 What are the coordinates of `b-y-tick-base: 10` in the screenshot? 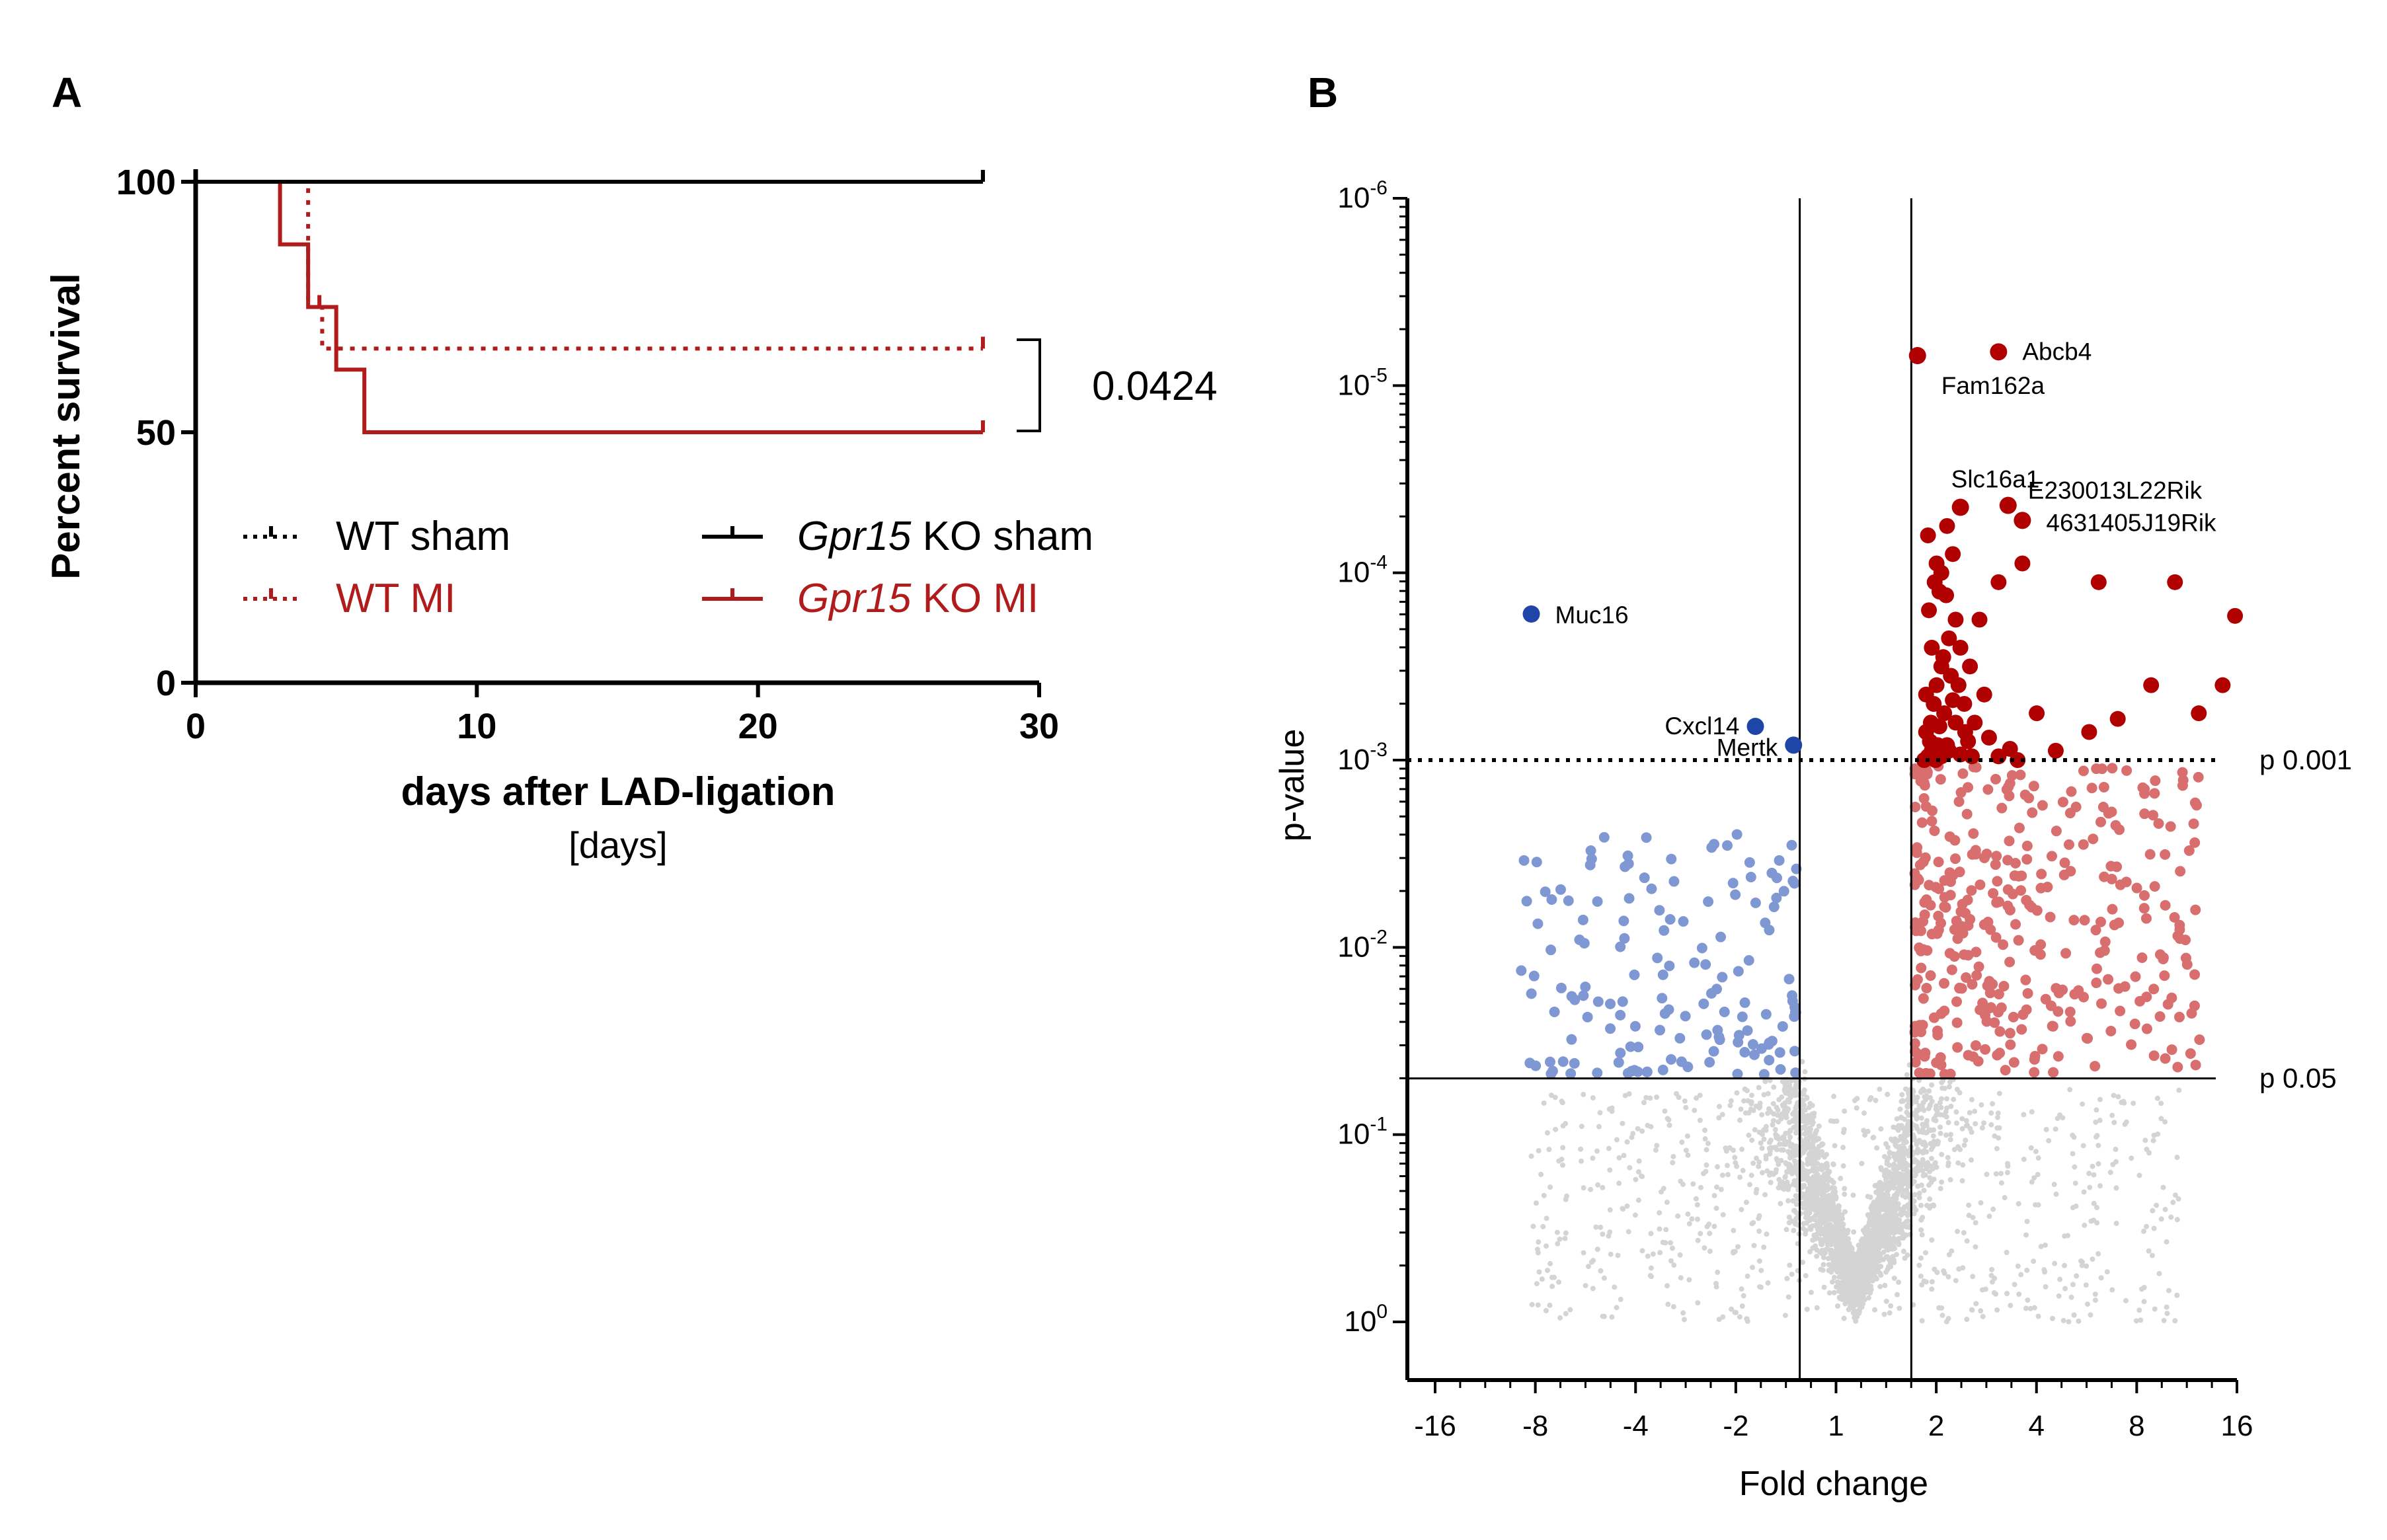 It's located at (1354, 198).